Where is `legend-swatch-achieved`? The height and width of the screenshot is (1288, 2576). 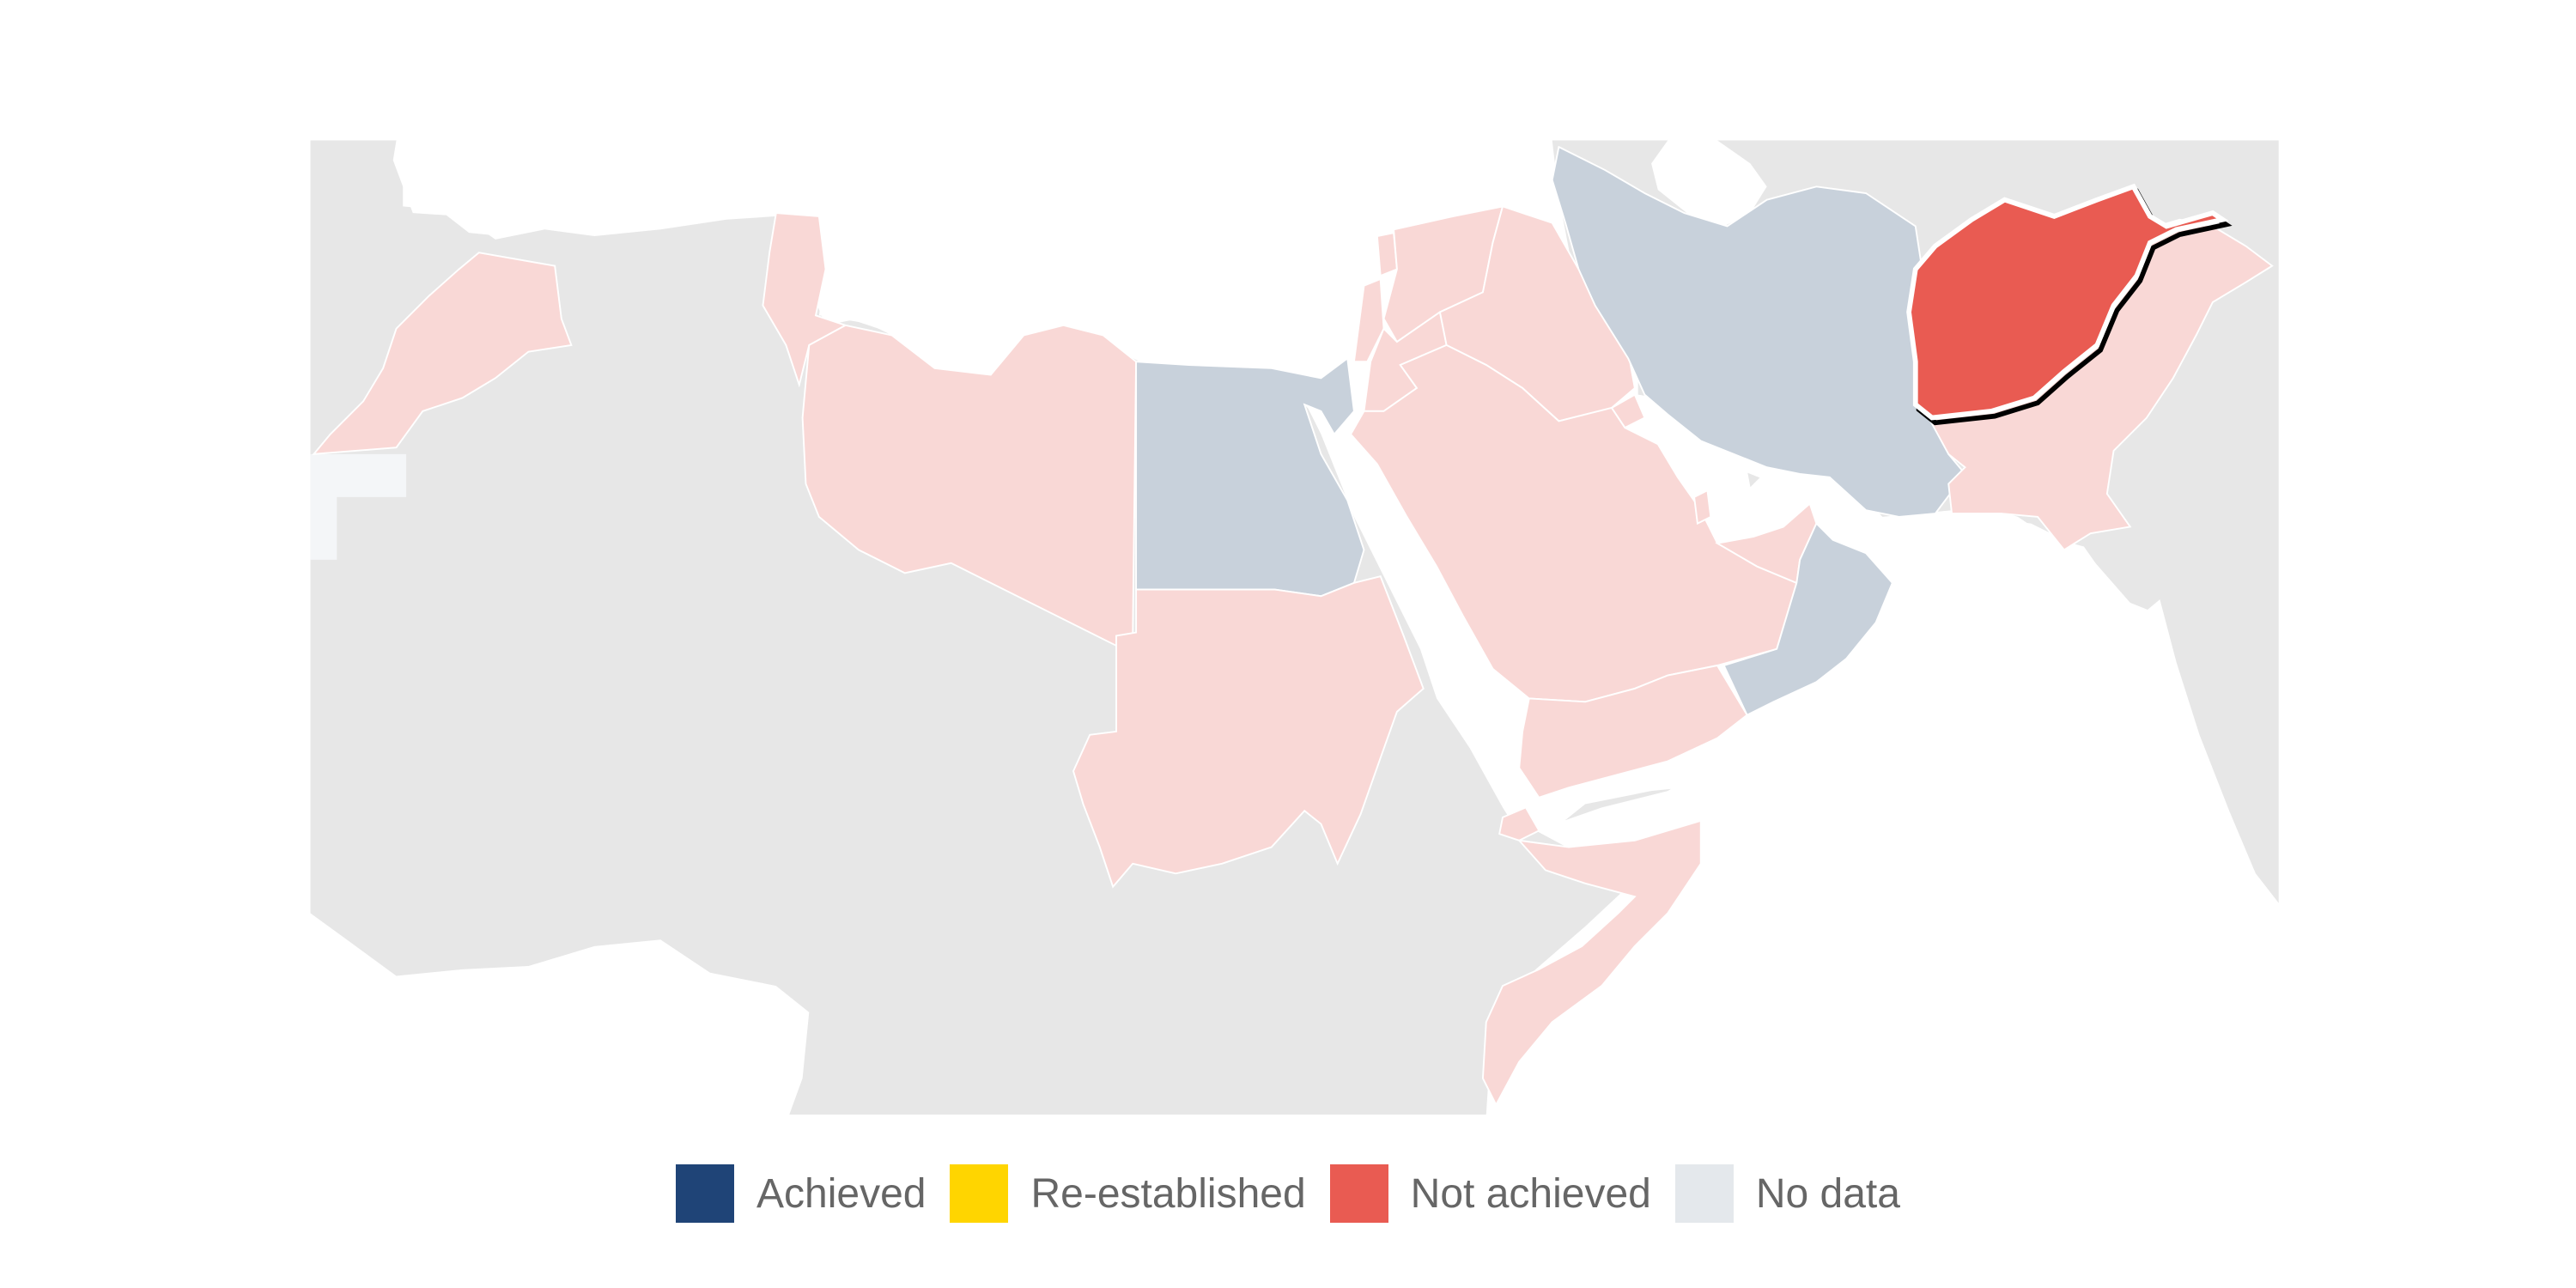
legend-swatch-achieved is located at coordinates (705, 1193).